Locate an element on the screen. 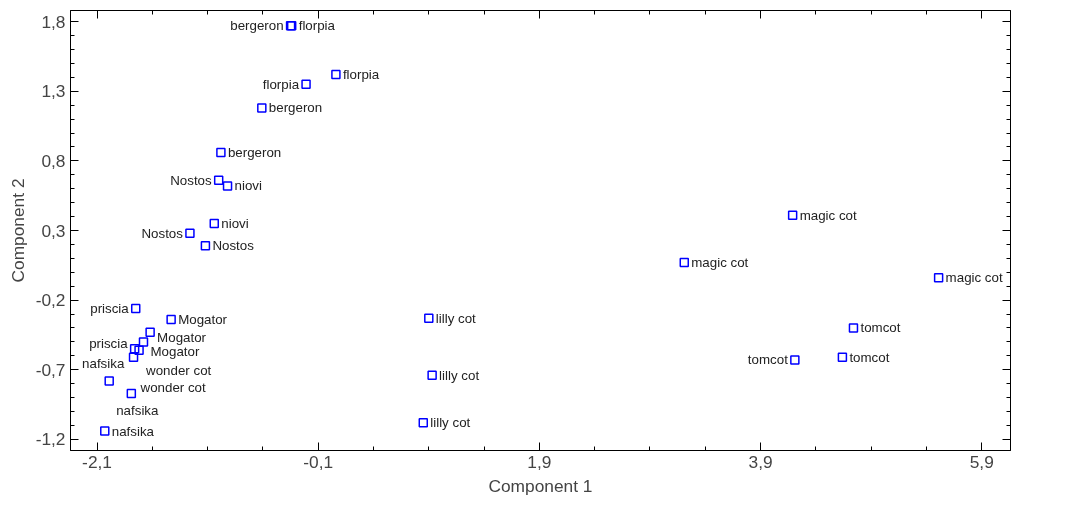 This screenshot has width=1066, height=528. y-tick-label: 1,8 is located at coordinates (53, 21).